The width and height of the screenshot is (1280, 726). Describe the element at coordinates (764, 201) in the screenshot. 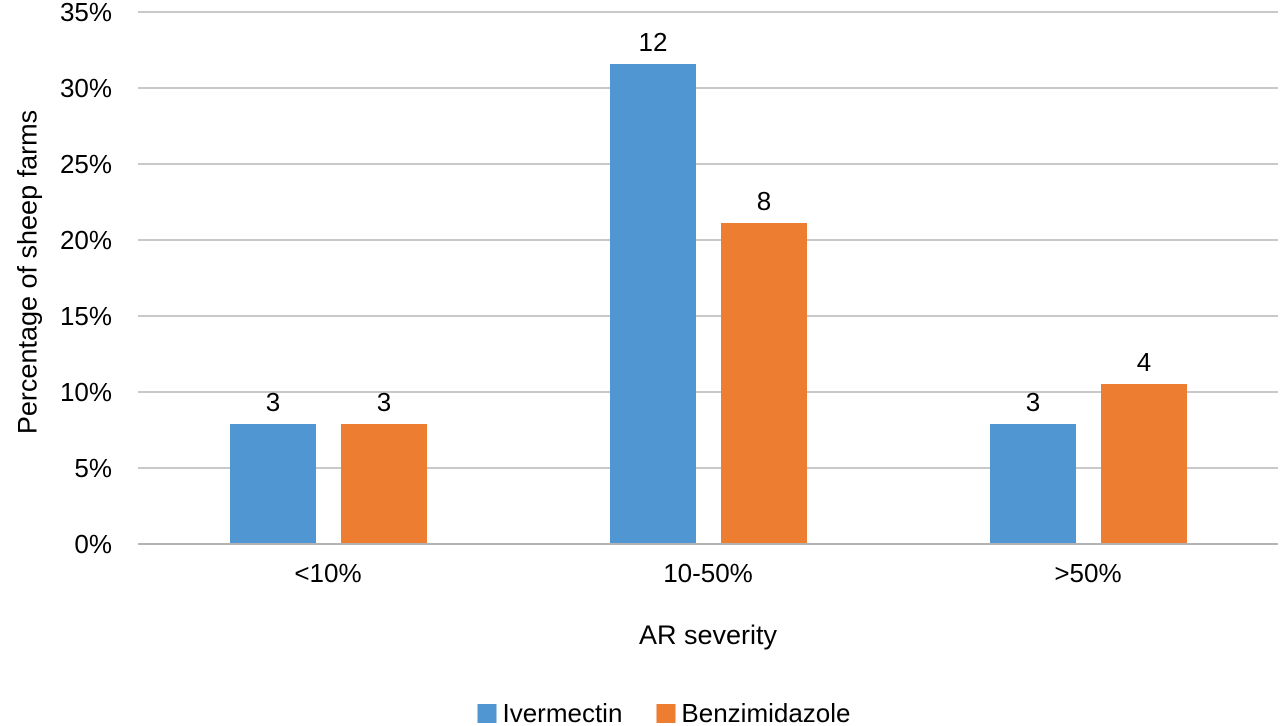

I see `bar-value-label: 8` at that location.